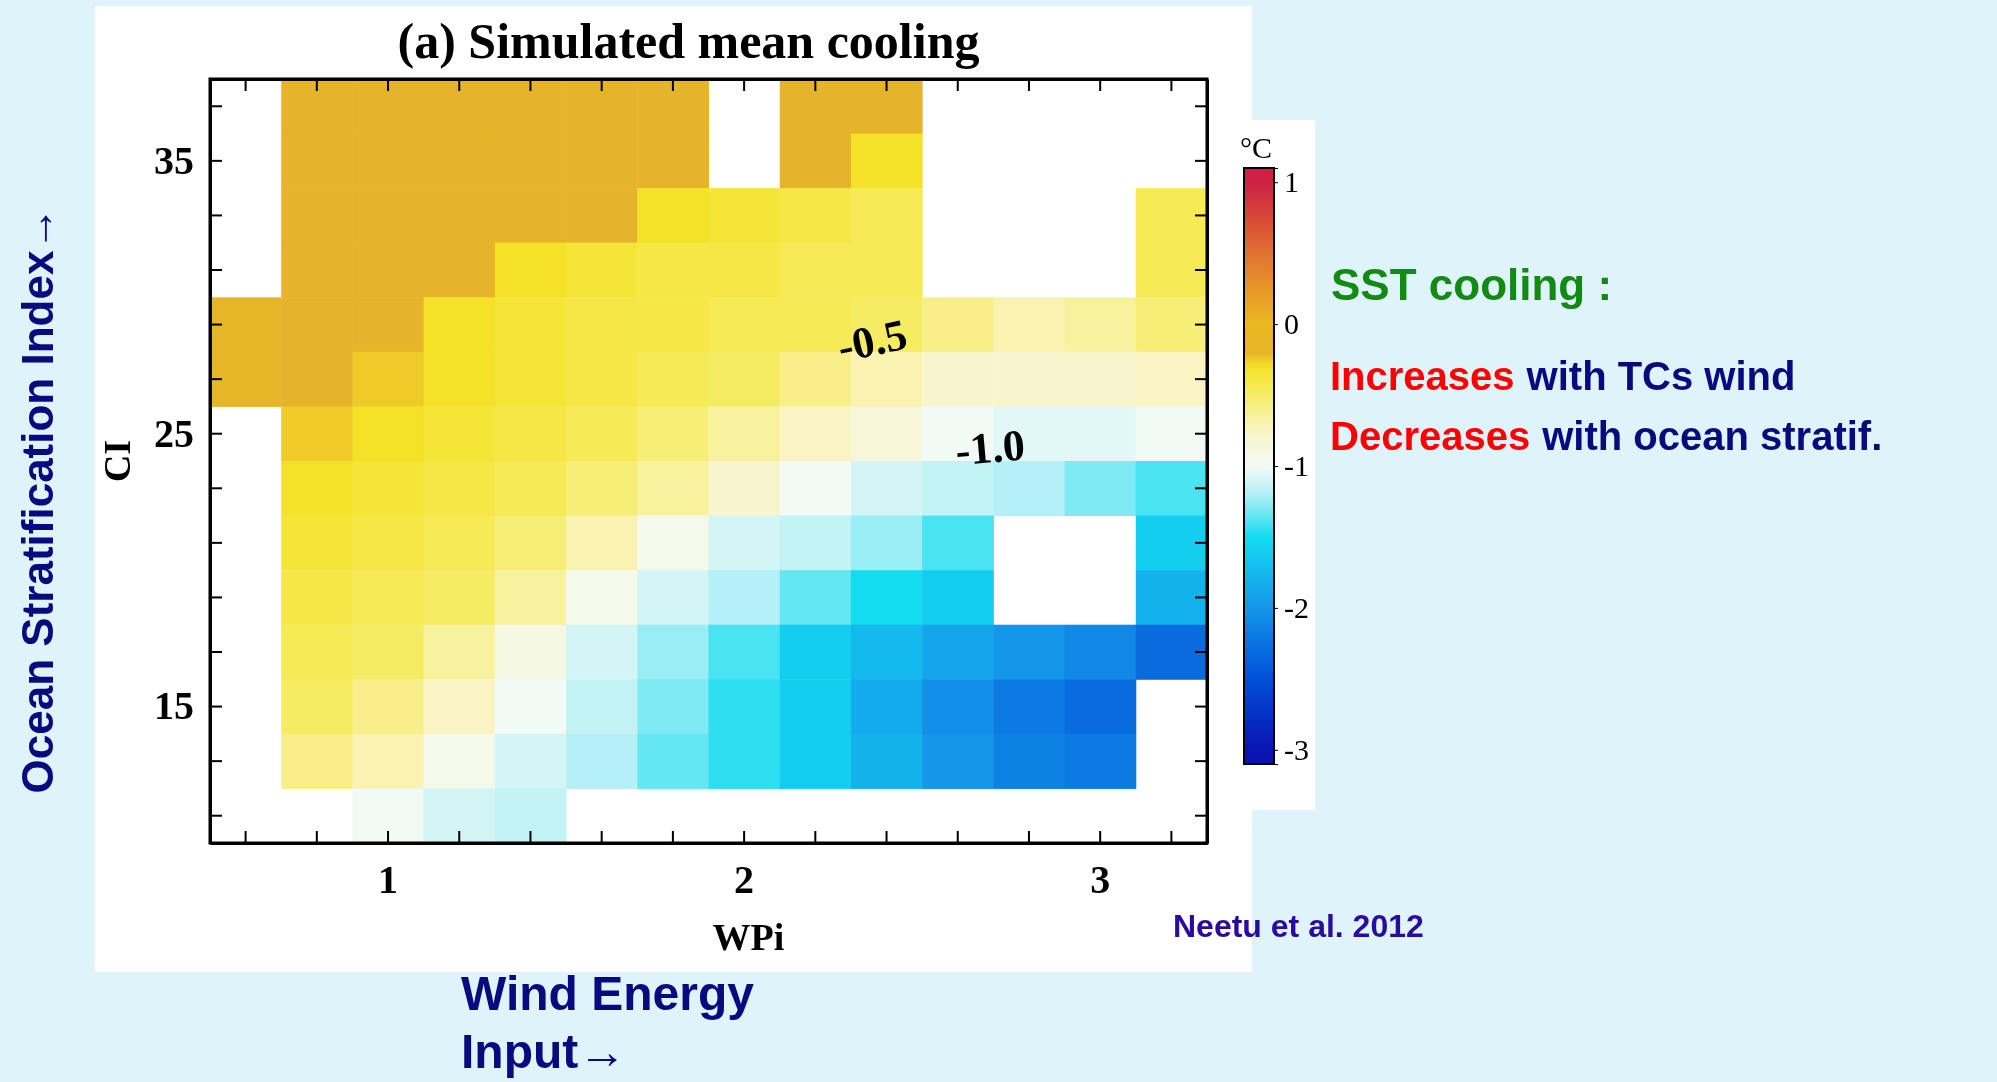 The image size is (1997, 1082). Describe the element at coordinates (1296, 749) in the screenshot. I see `color-bar-label: -3` at that location.